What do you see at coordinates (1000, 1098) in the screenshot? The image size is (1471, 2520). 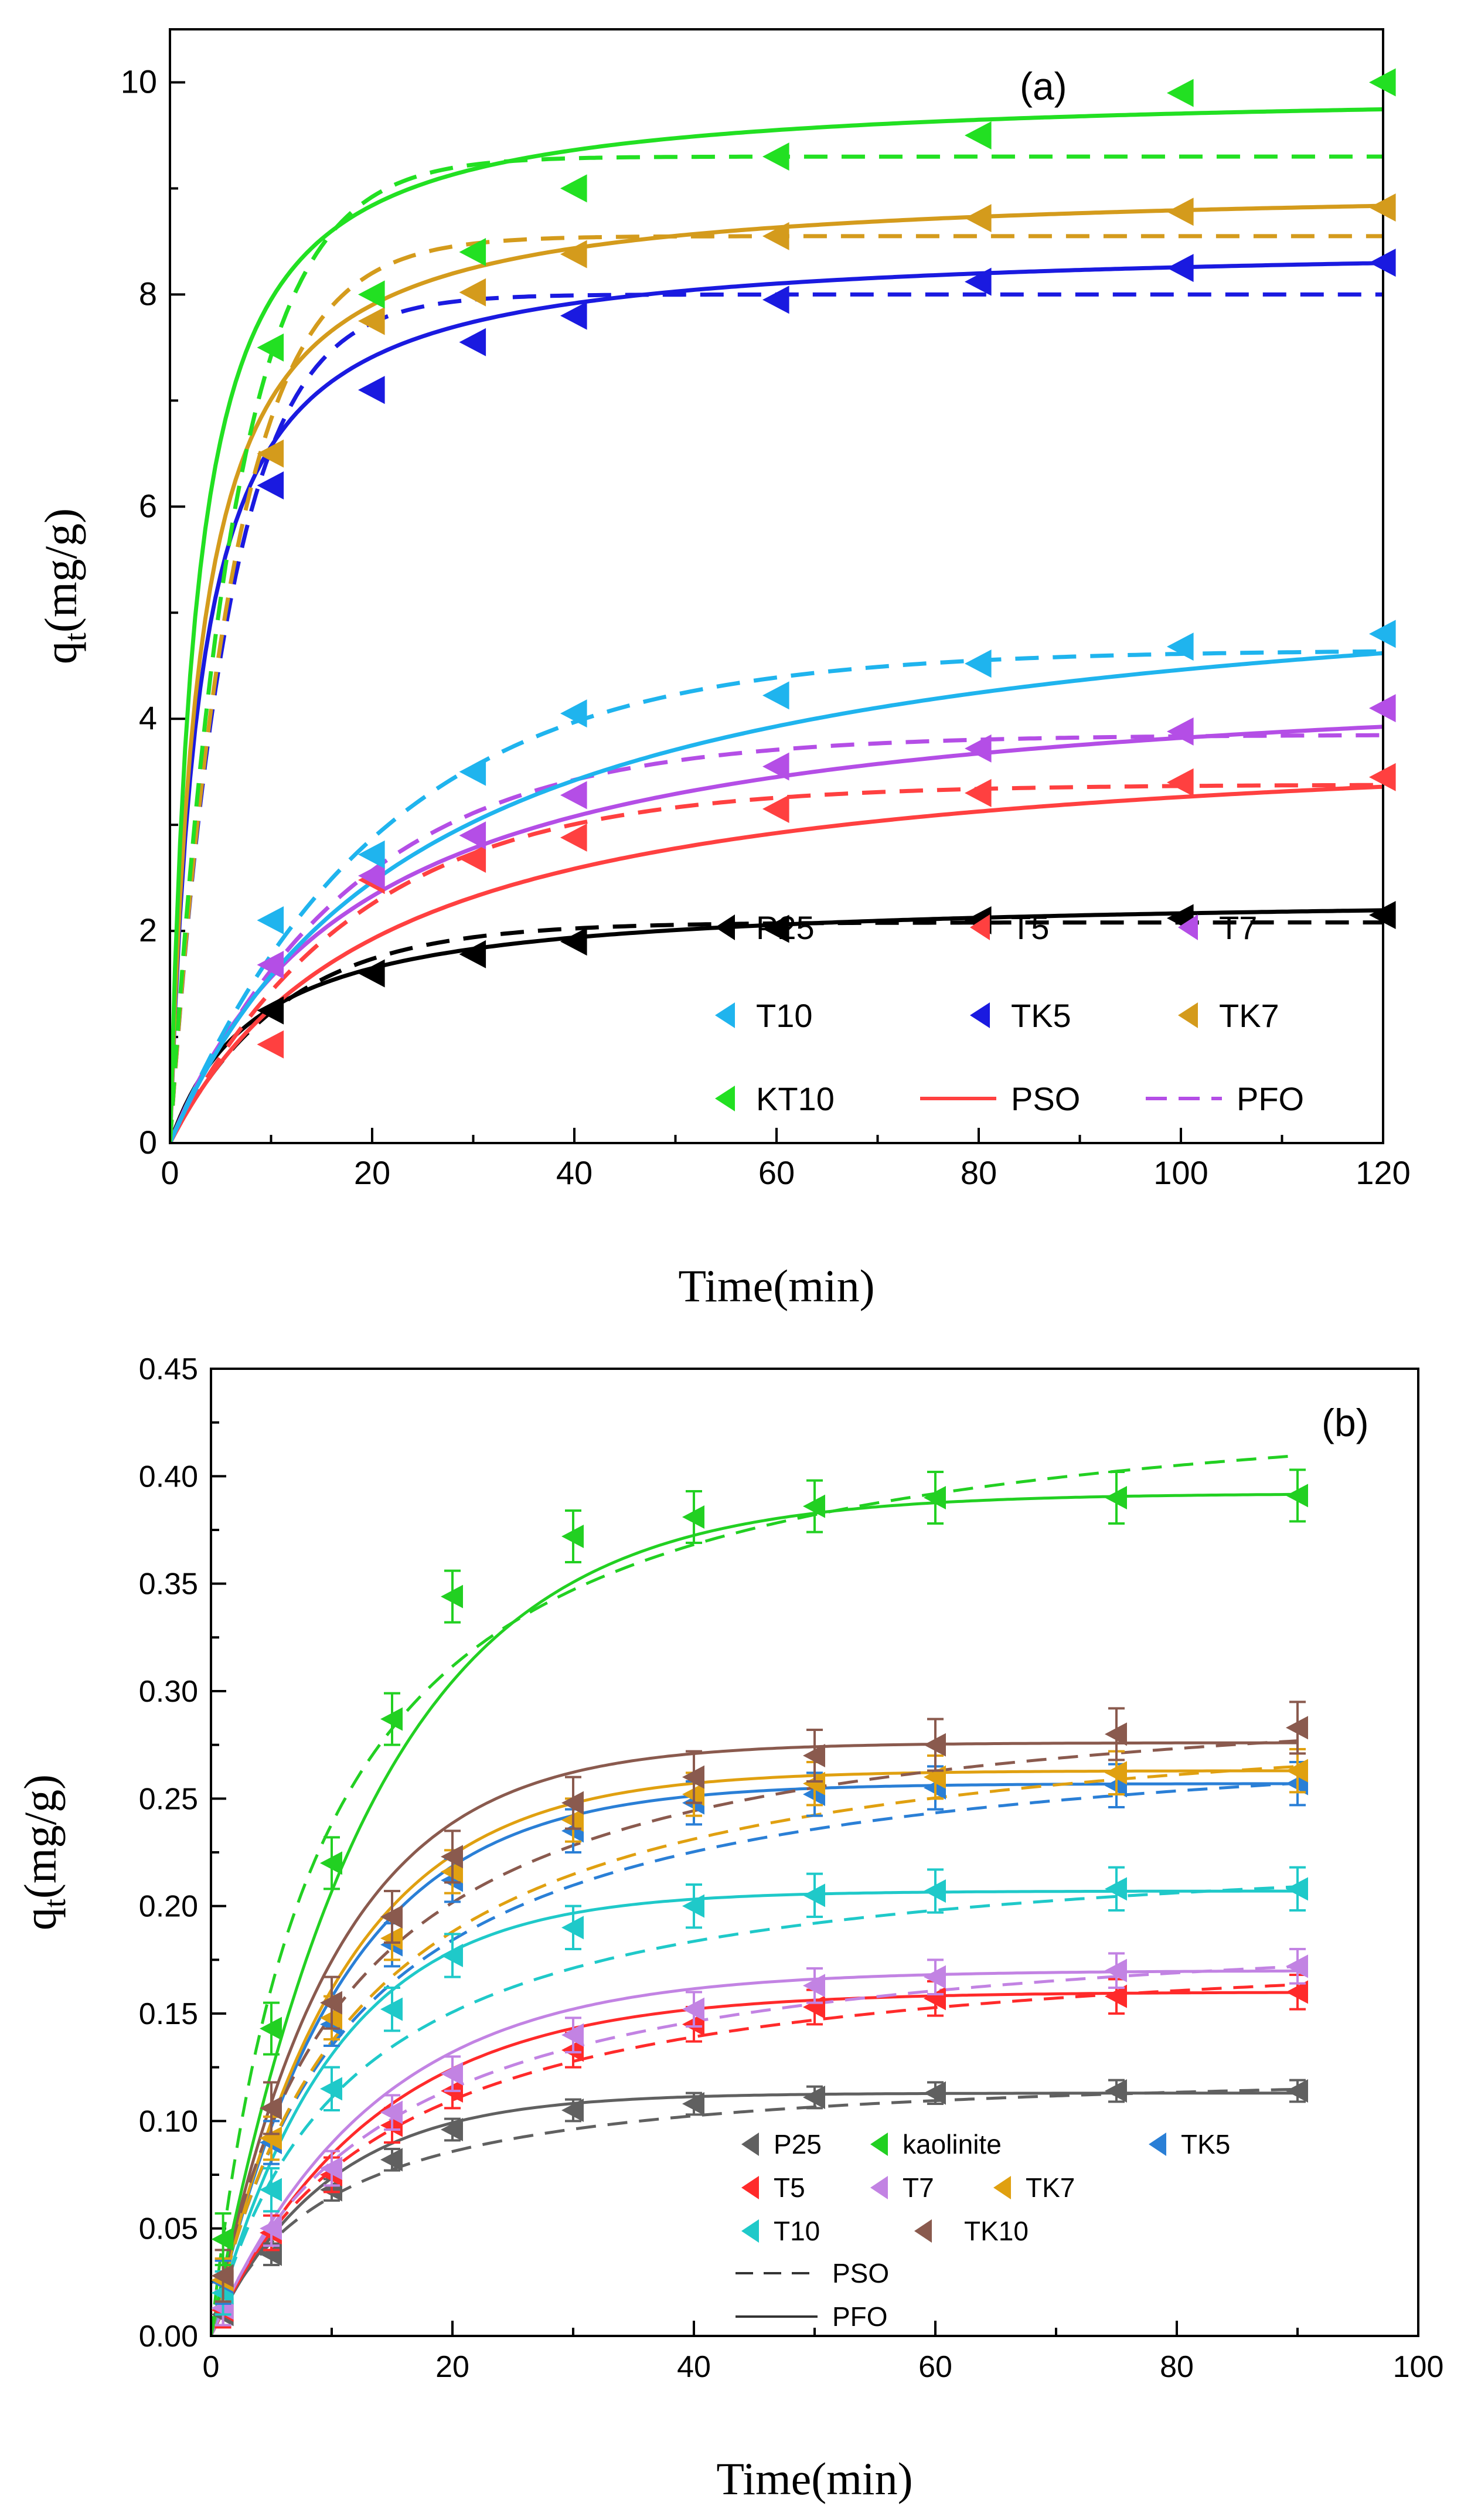 I see `legend-item-pso: PSO` at bounding box center [1000, 1098].